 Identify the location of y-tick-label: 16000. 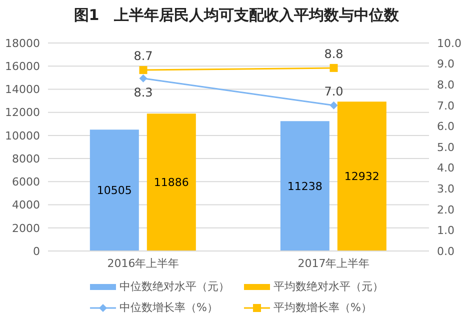
(22, 67).